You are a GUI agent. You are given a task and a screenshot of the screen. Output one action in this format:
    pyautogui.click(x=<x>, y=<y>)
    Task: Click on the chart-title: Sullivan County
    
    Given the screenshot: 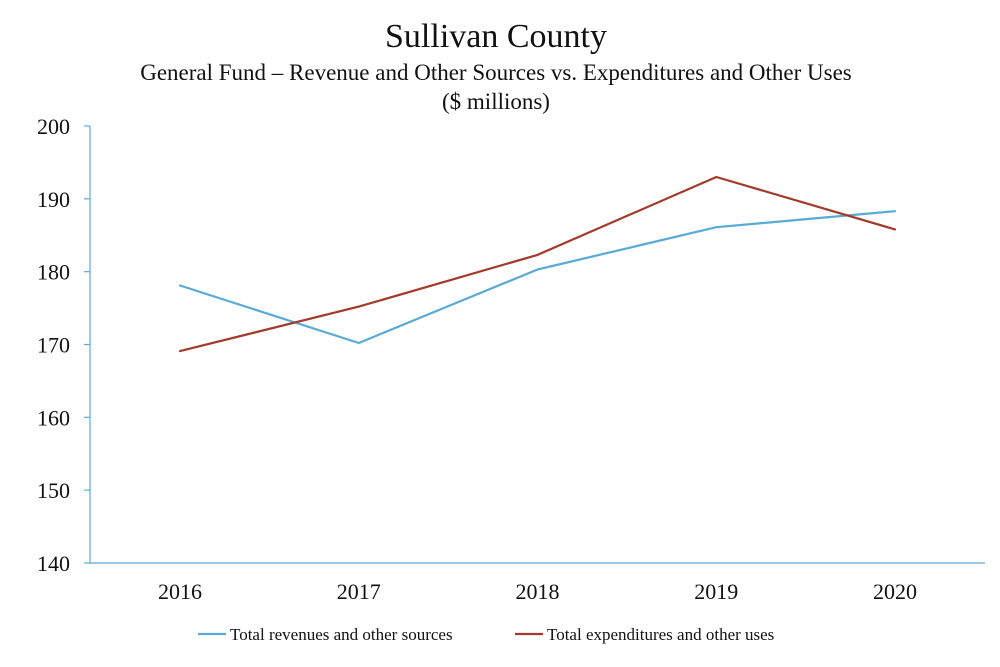 What is the action you would take?
    pyautogui.click(x=496, y=36)
    